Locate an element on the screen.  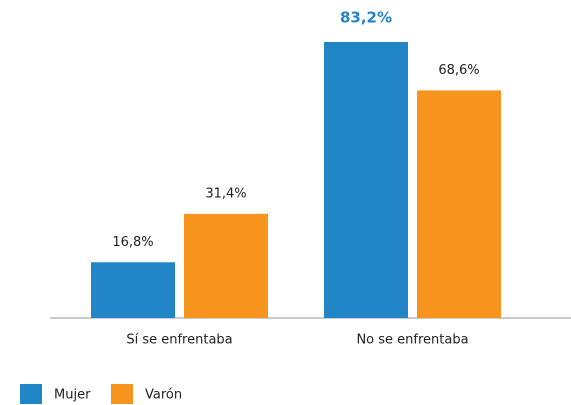
x-tick-label: Sí se enfrentaba is located at coordinates (179, 340).